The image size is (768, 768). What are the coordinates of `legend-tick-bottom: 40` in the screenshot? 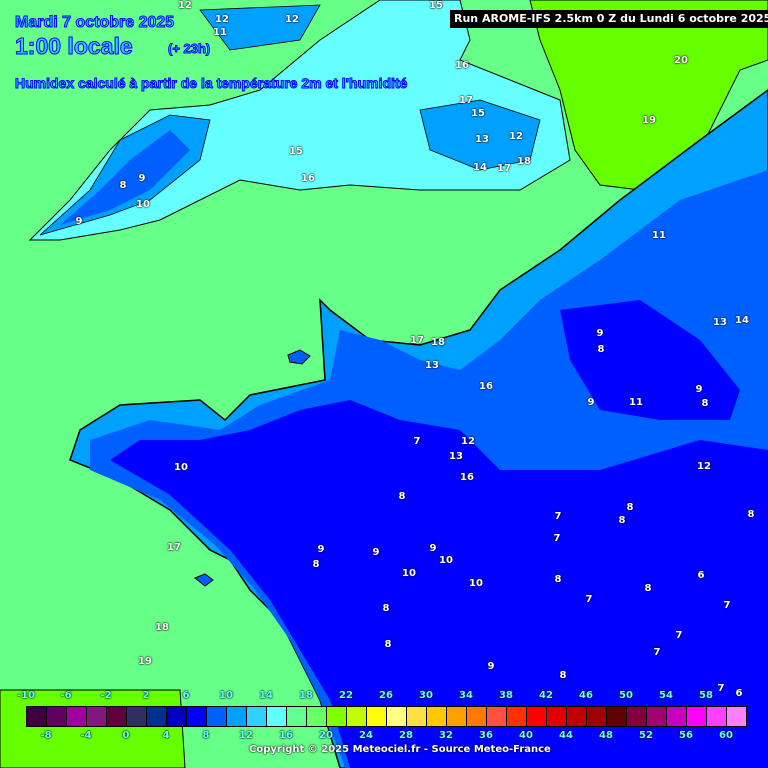 It's located at (526, 735).